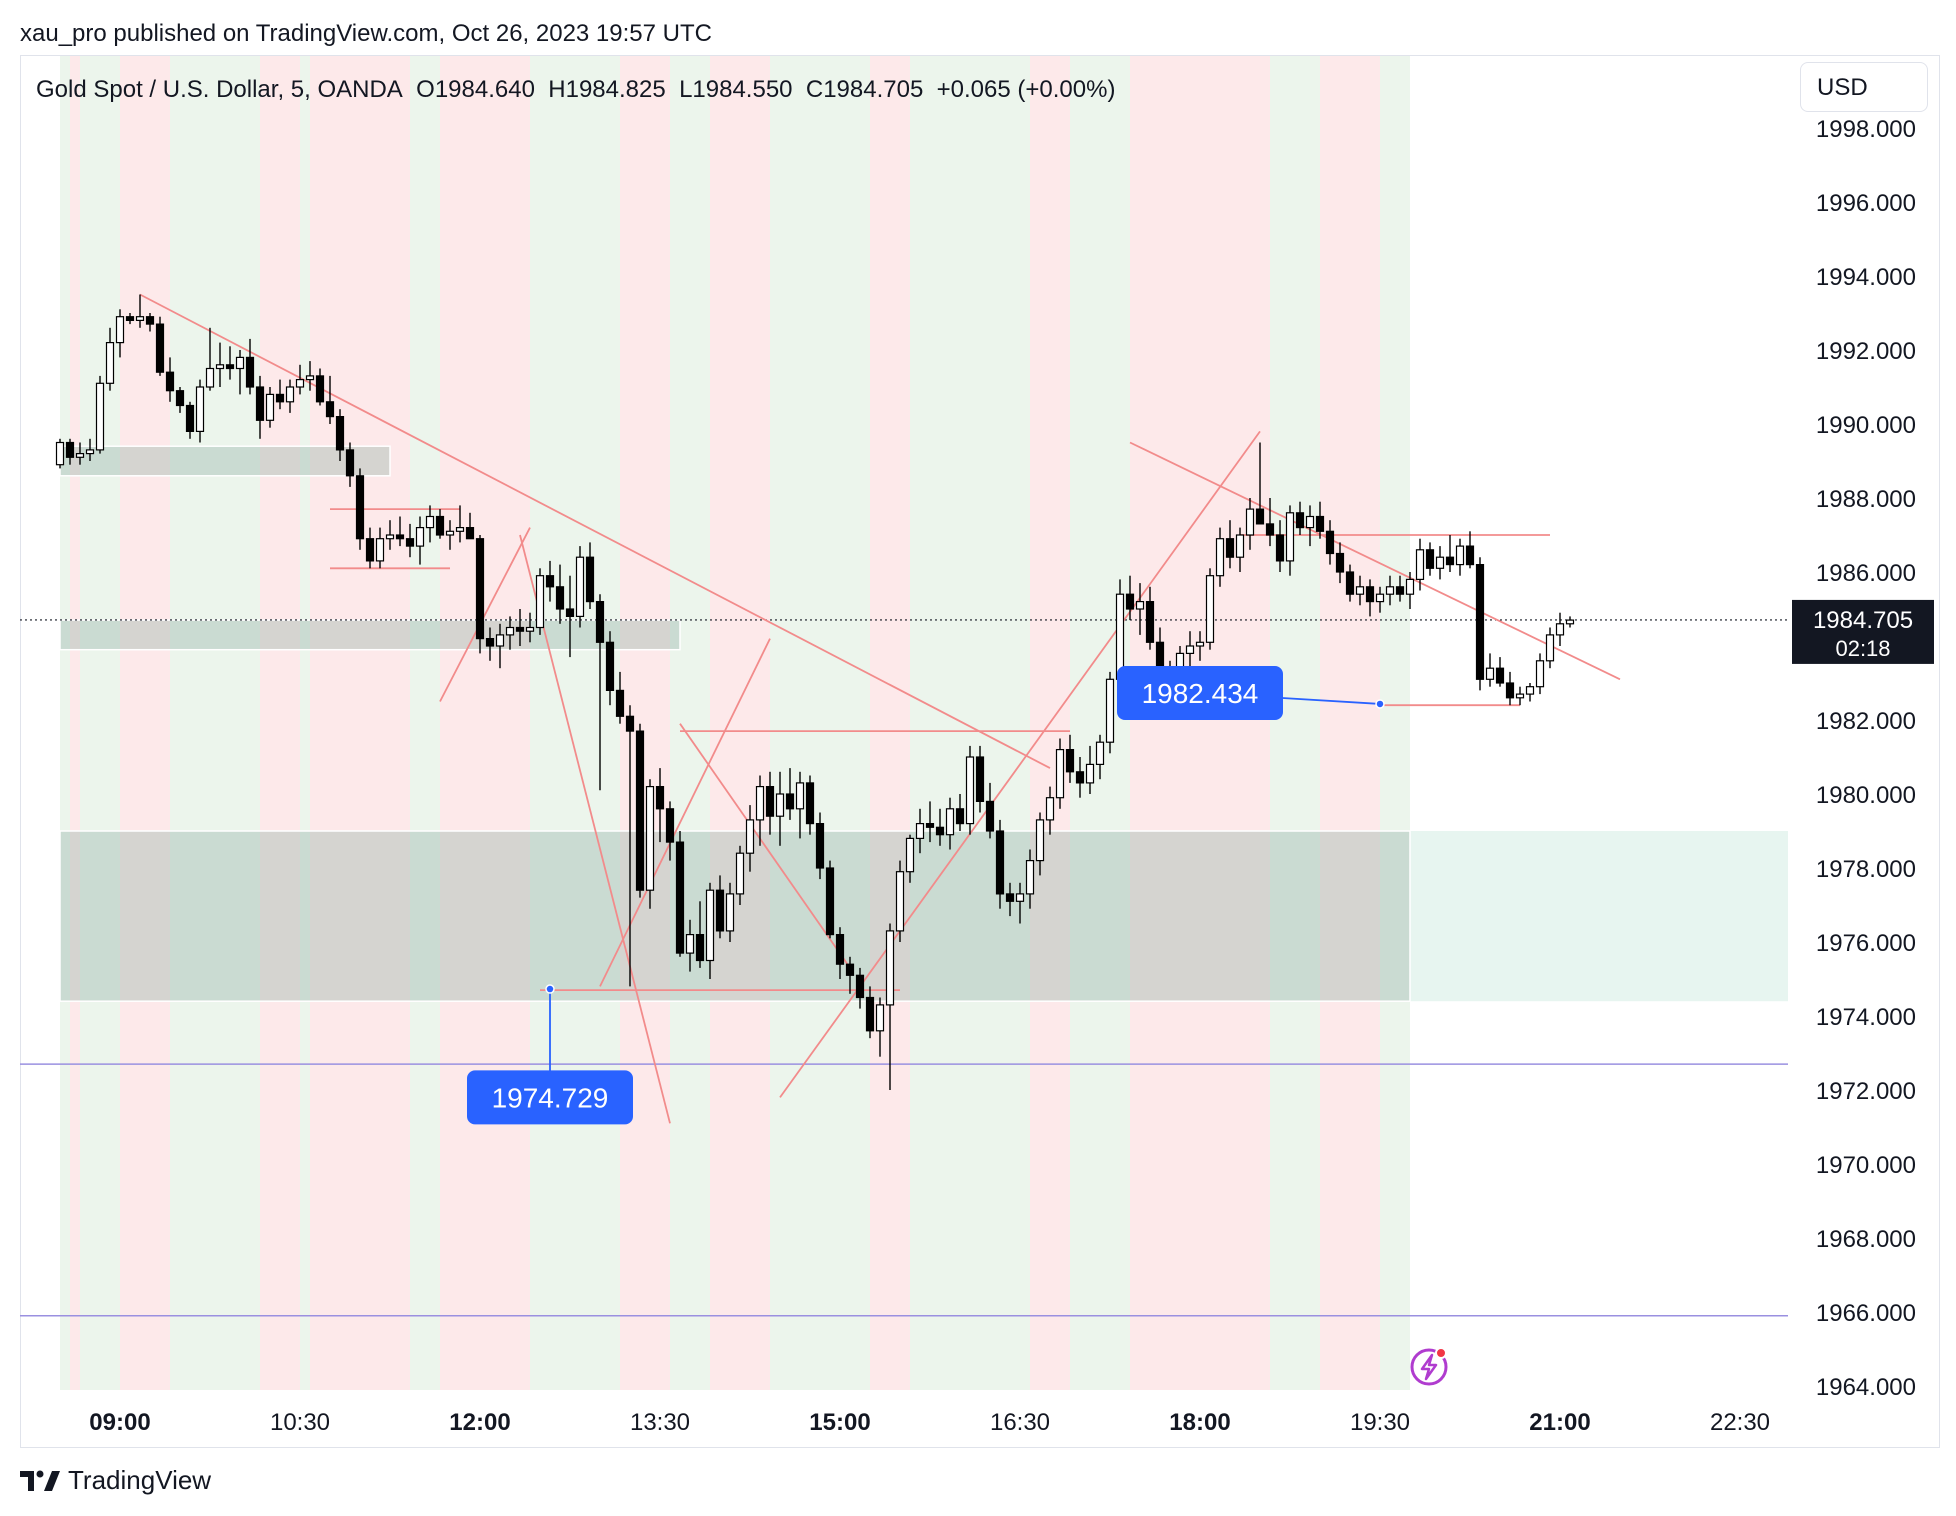  Describe the element at coordinates (1866, 499) in the screenshot. I see `price-tick-label: 1988.000` at that location.